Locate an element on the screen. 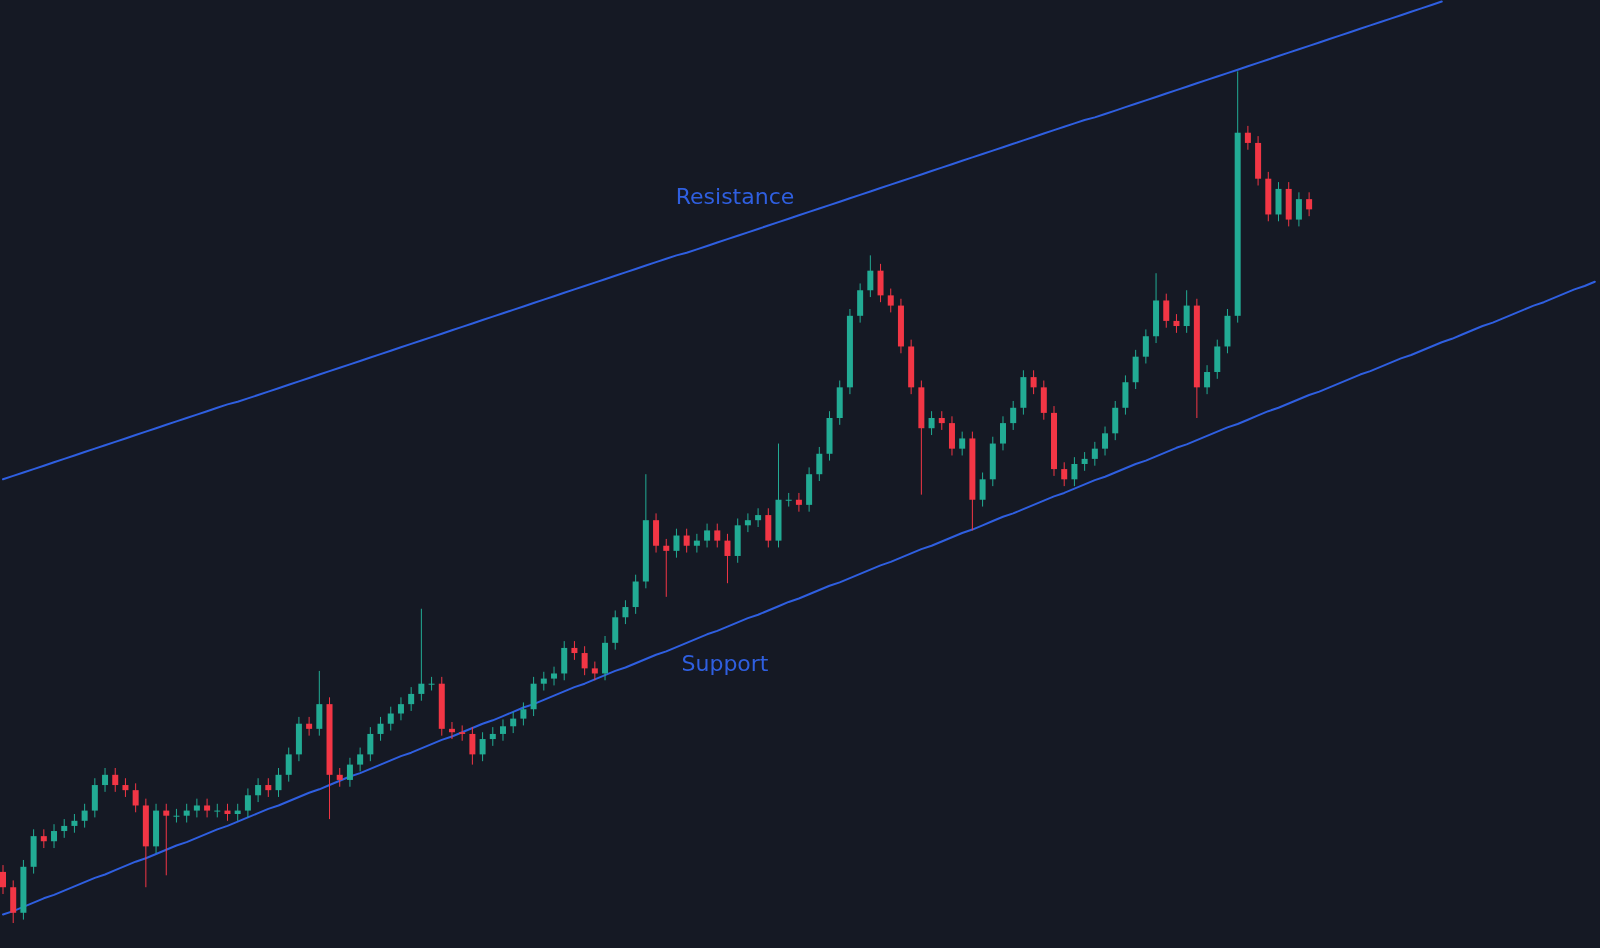 This screenshot has width=1600, height=948. annotation: Resistance is located at coordinates (735, 196).